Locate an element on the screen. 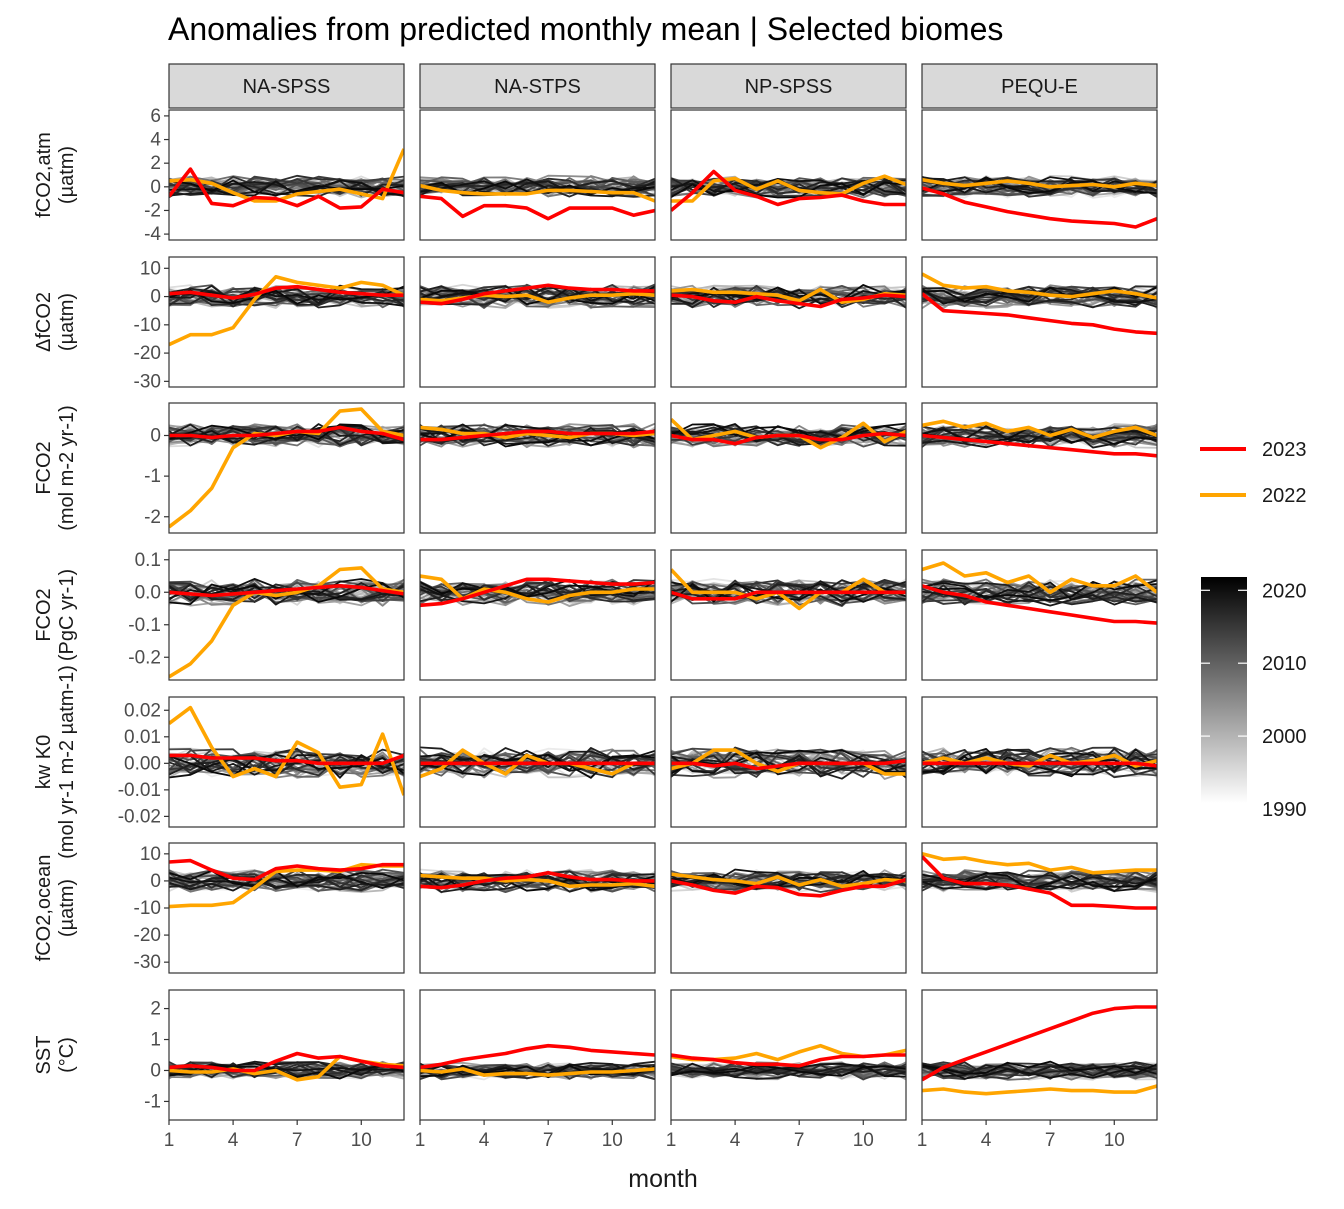 The image size is (1344, 1209). year-line-2013 is located at coordinates (286, 187).